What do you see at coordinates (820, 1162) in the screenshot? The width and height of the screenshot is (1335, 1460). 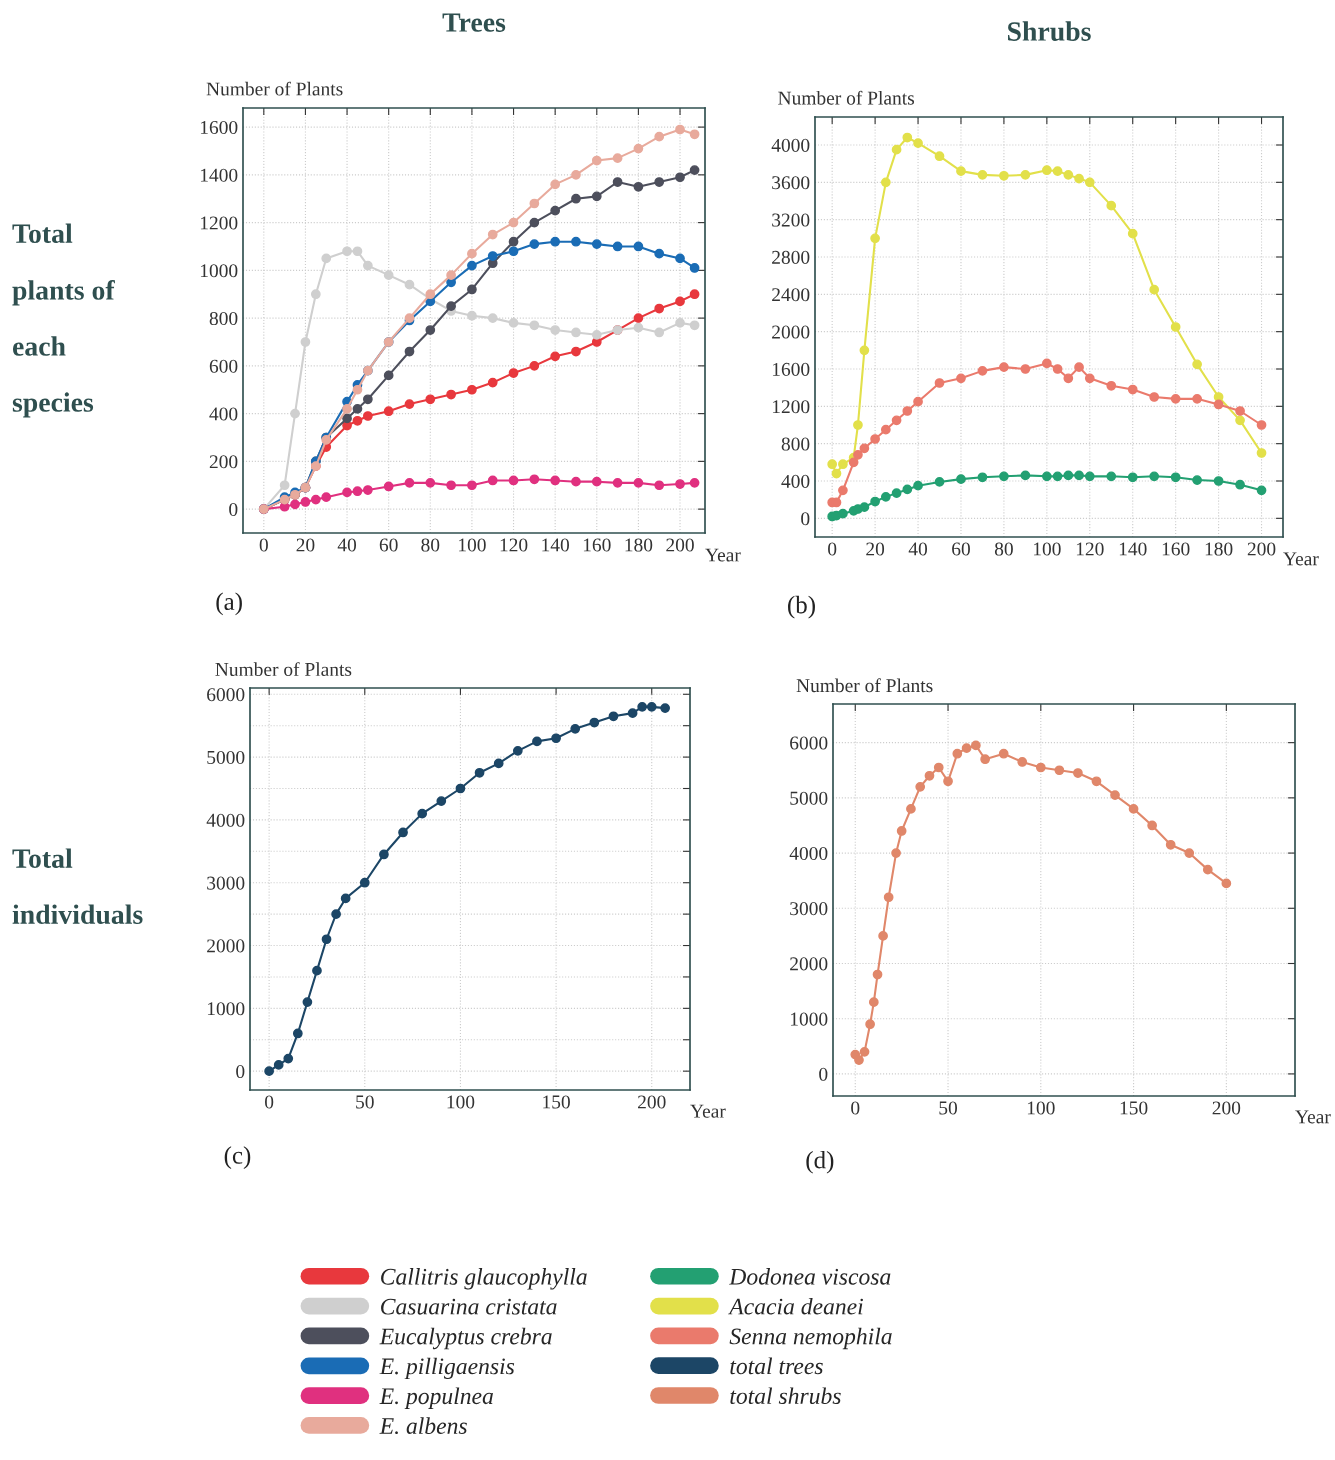 I see `text: (d)` at bounding box center [820, 1162].